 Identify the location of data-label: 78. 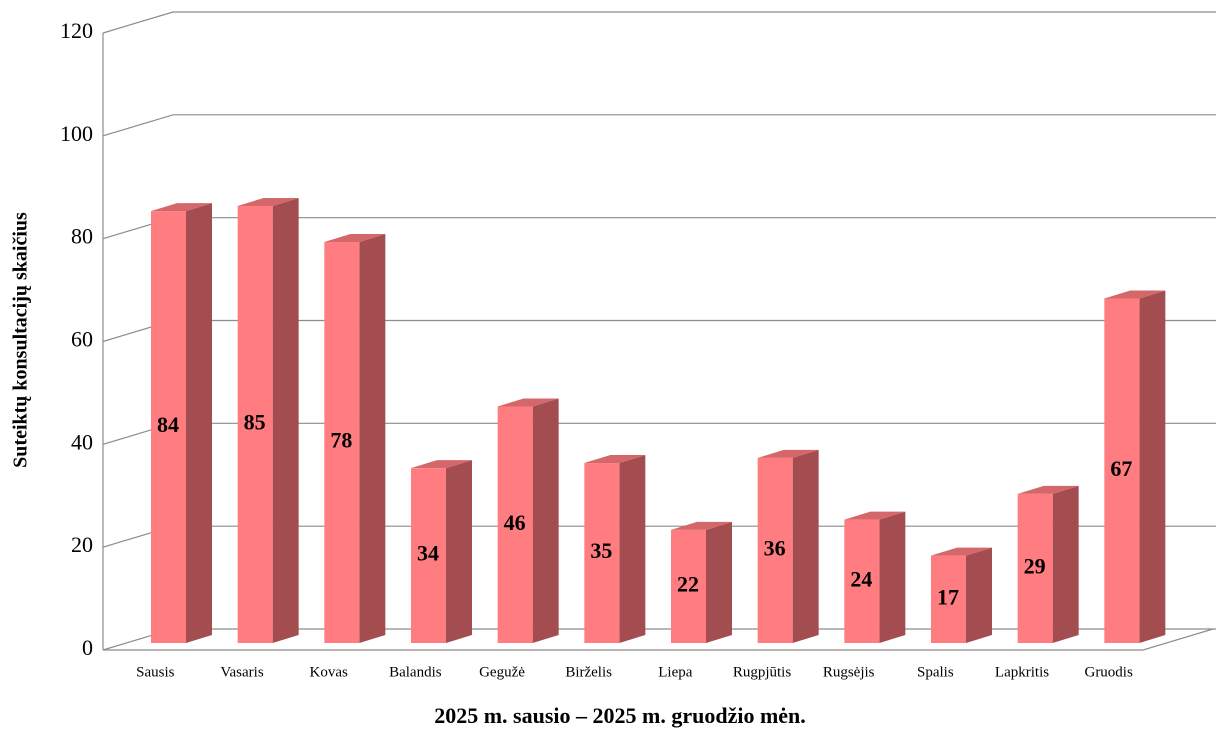
(341, 440).